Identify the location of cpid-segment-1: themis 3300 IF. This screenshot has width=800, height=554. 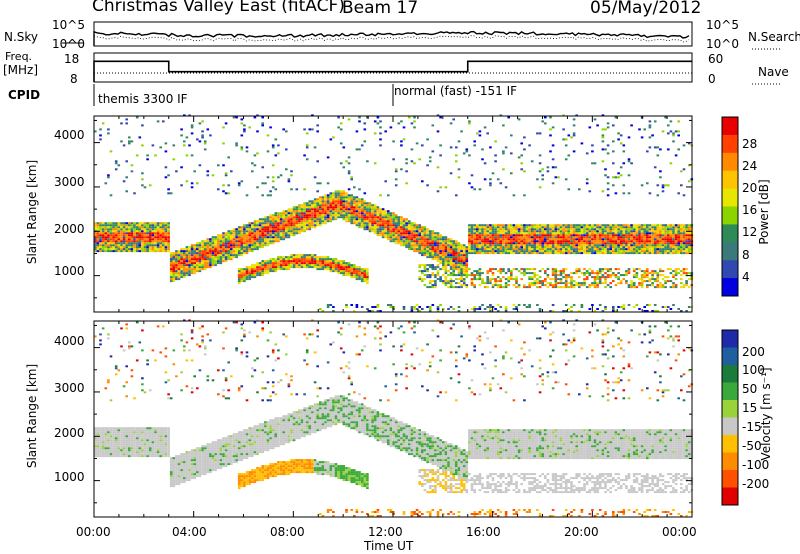
(143, 99).